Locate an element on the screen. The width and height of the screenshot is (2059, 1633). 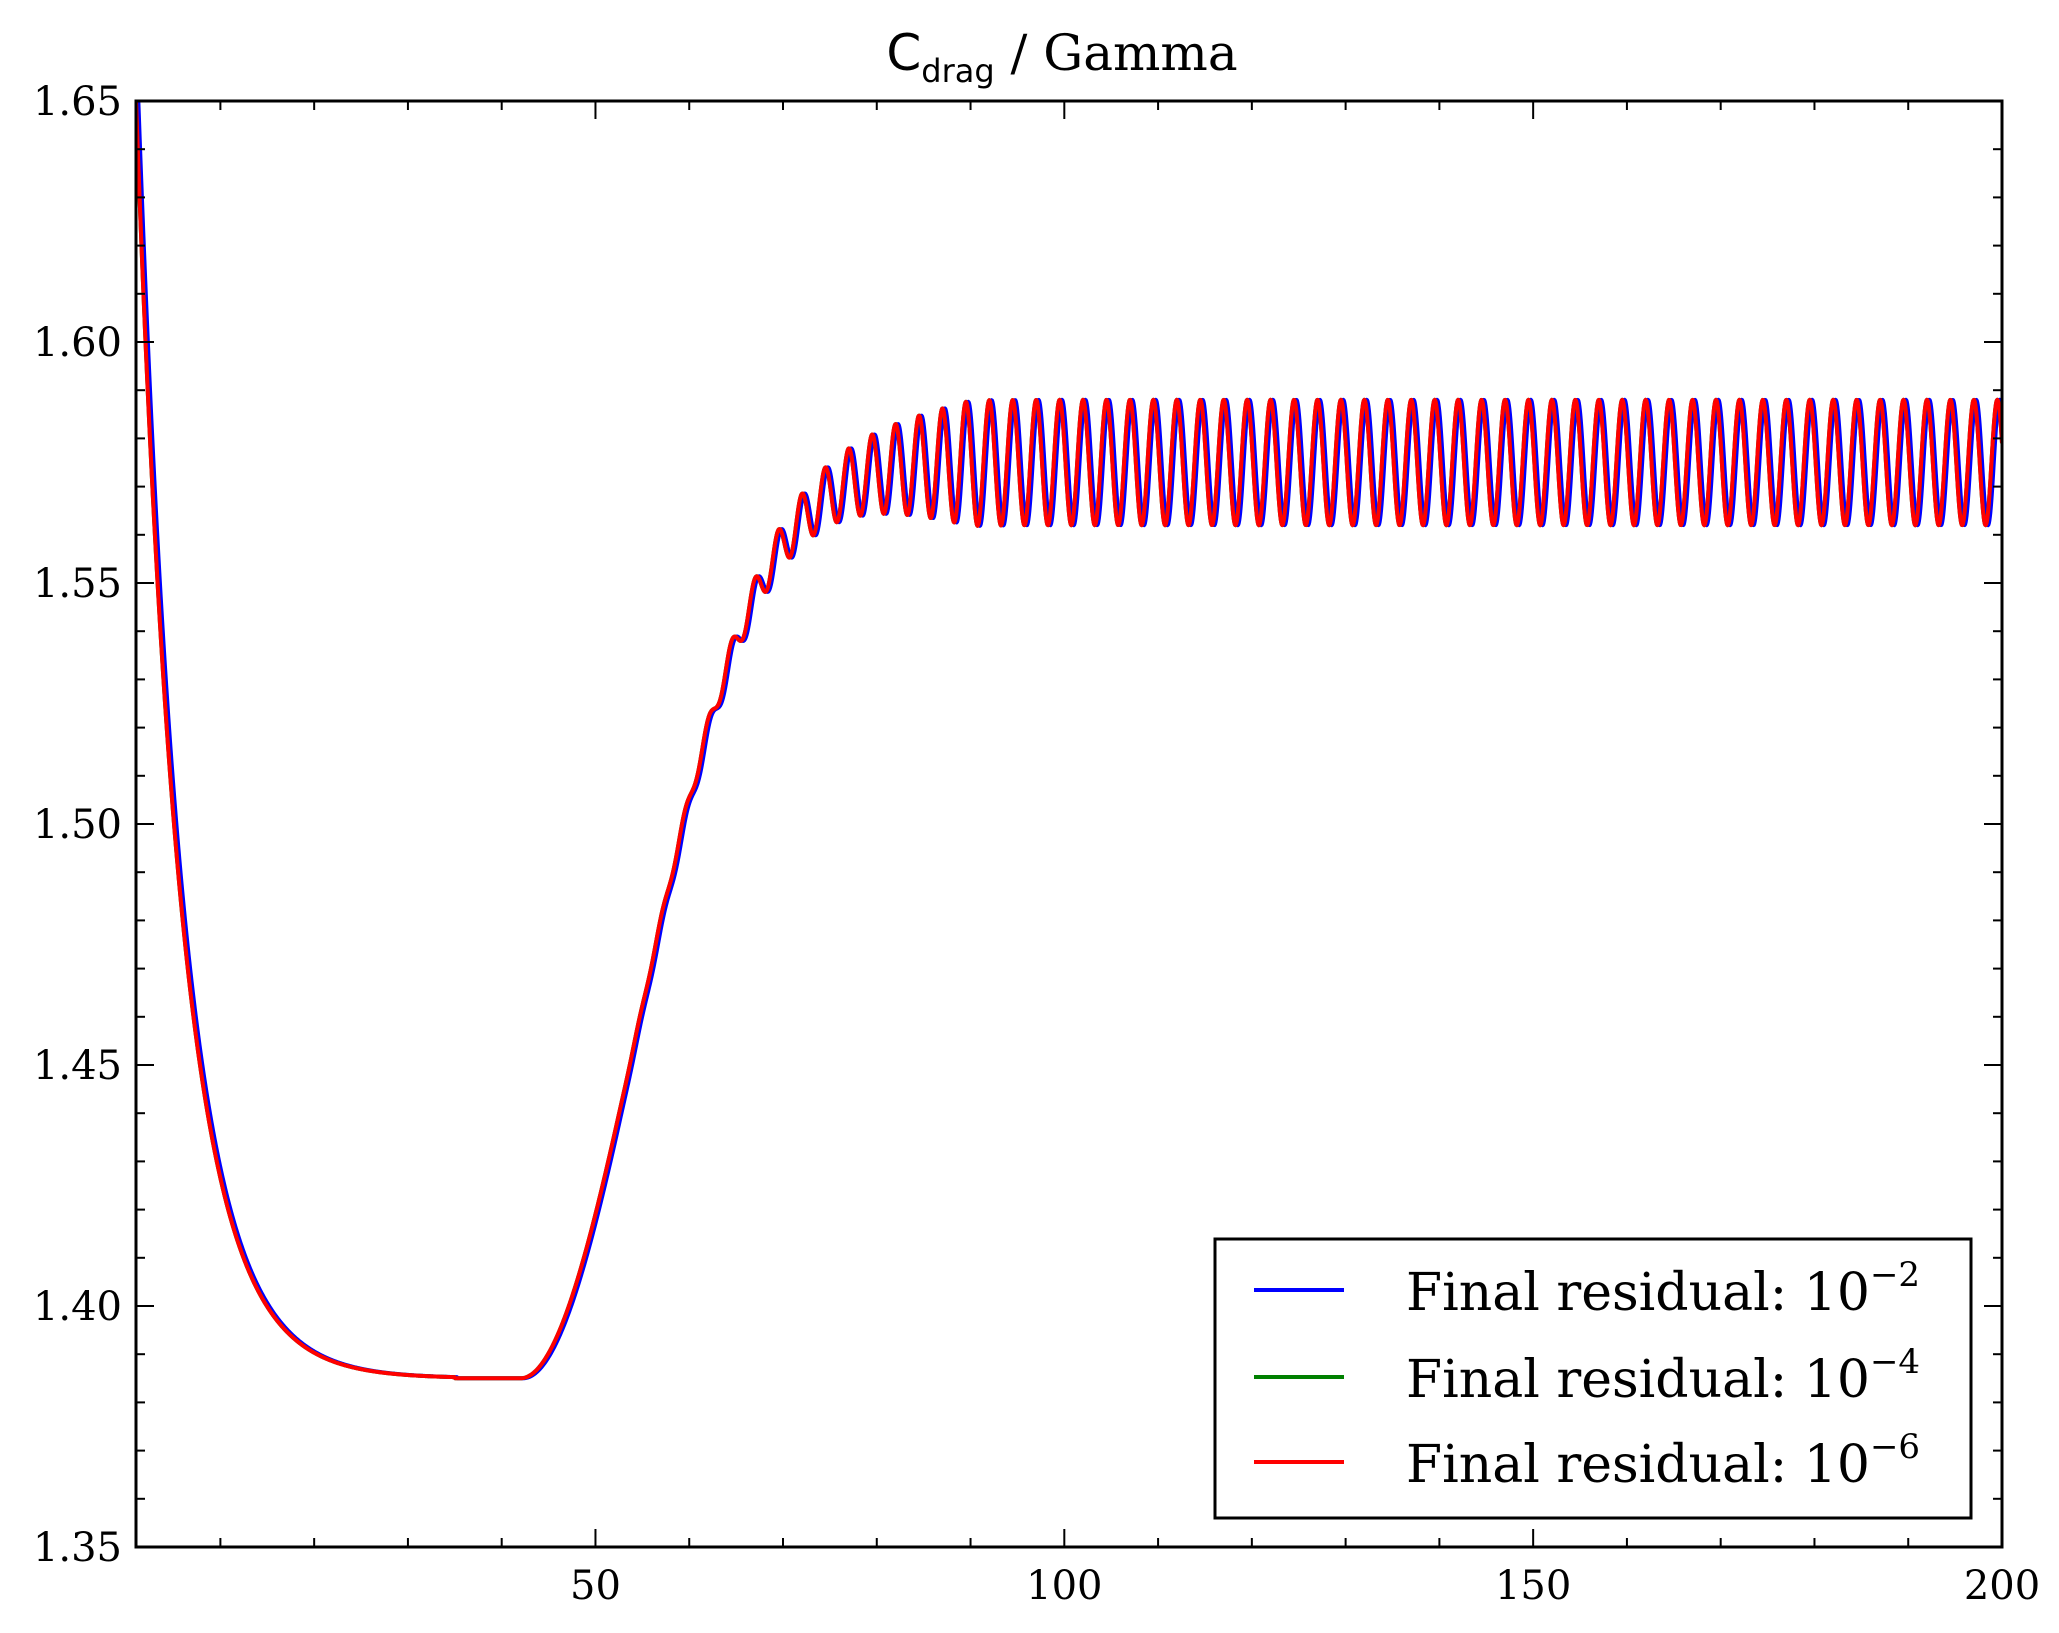
x-tick-label: 50 is located at coordinates (595, 1586).